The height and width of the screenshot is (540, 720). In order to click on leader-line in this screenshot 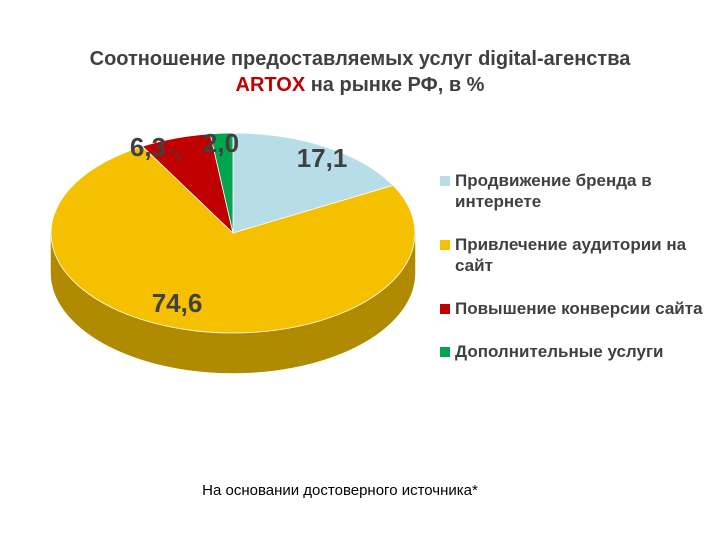, I will do `click(175, 155)`.